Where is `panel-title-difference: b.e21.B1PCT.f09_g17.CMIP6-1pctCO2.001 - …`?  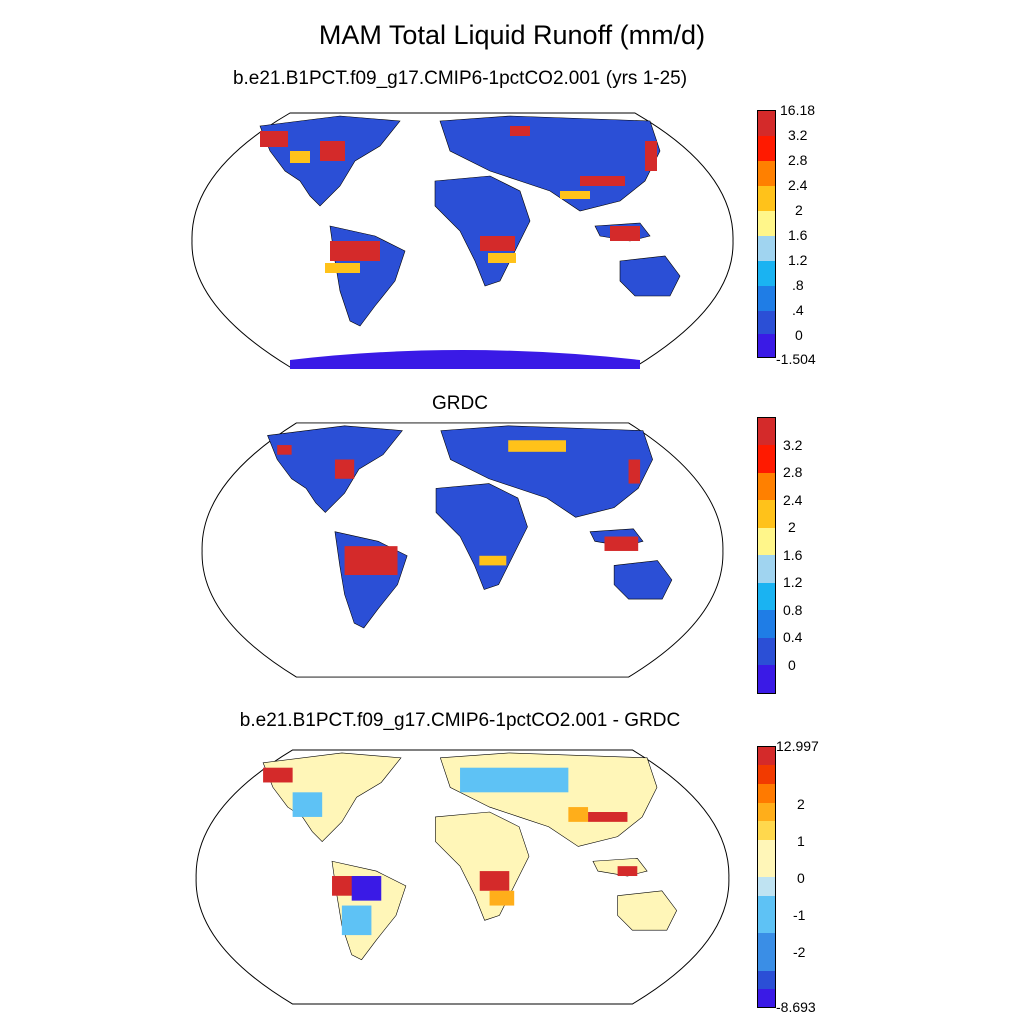 panel-title-difference: b.e21.B1PCT.f09_g17.CMIP6-1pctCO2.001 - … is located at coordinates (460, 720).